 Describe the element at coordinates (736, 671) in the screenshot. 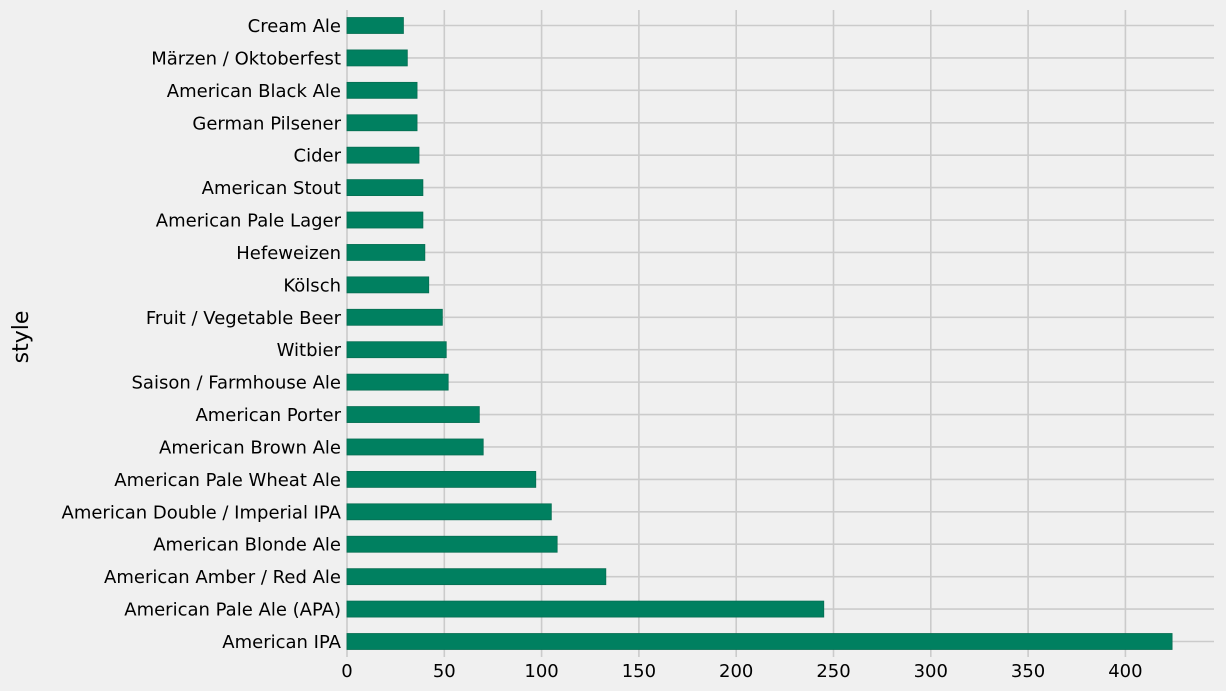

I see `x-tick-label: 200` at that location.